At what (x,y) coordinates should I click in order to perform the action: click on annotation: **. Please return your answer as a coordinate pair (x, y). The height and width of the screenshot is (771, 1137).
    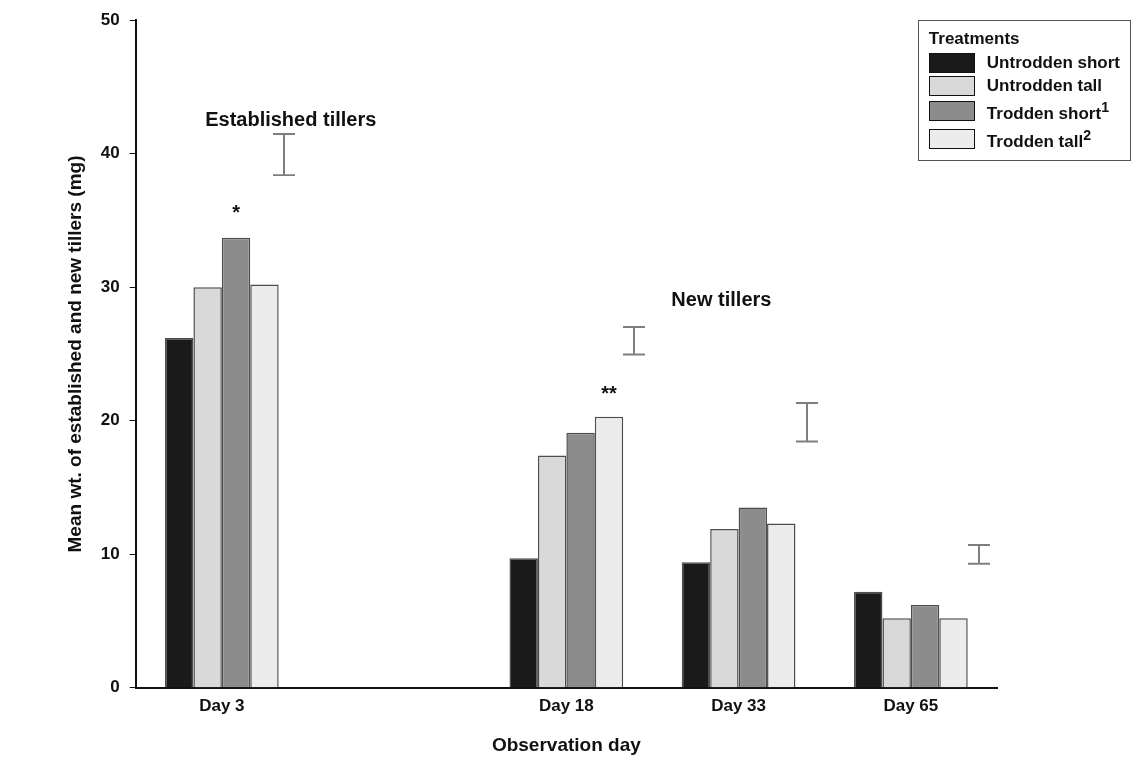
    Looking at the image, I should click on (609, 392).